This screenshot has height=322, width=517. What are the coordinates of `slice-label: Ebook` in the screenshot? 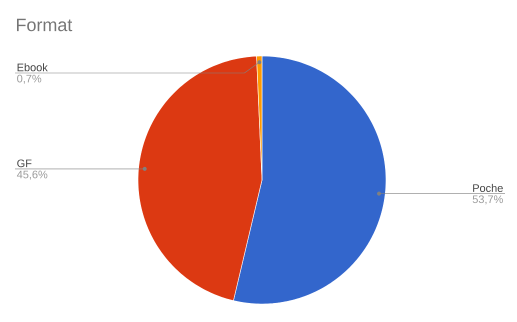 It's located at (33, 67).